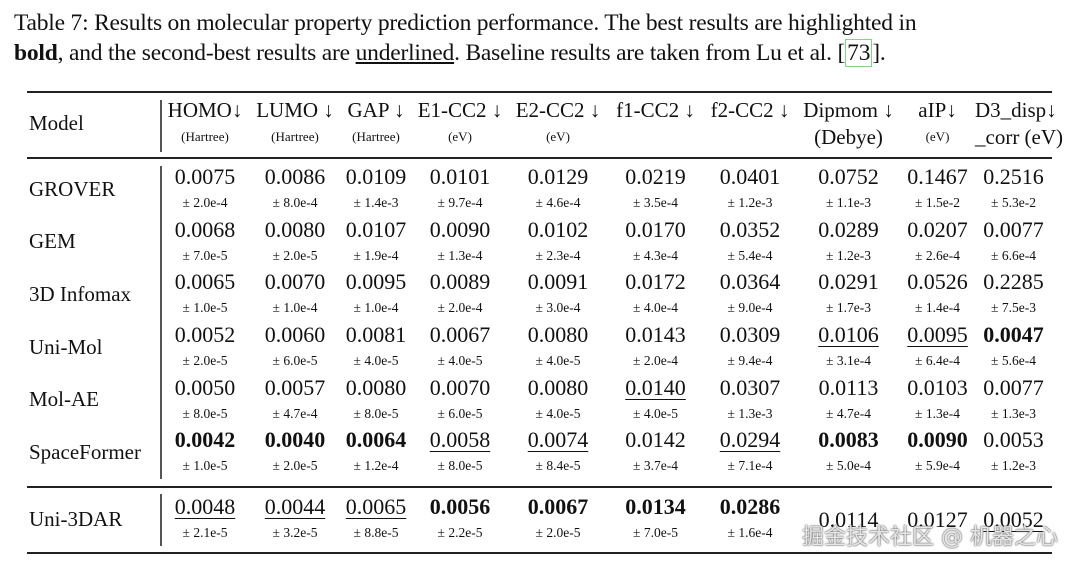  Describe the element at coordinates (205, 189) in the screenshot. I see `result-cell: 0.0075 ± 2.0e-4` at that location.